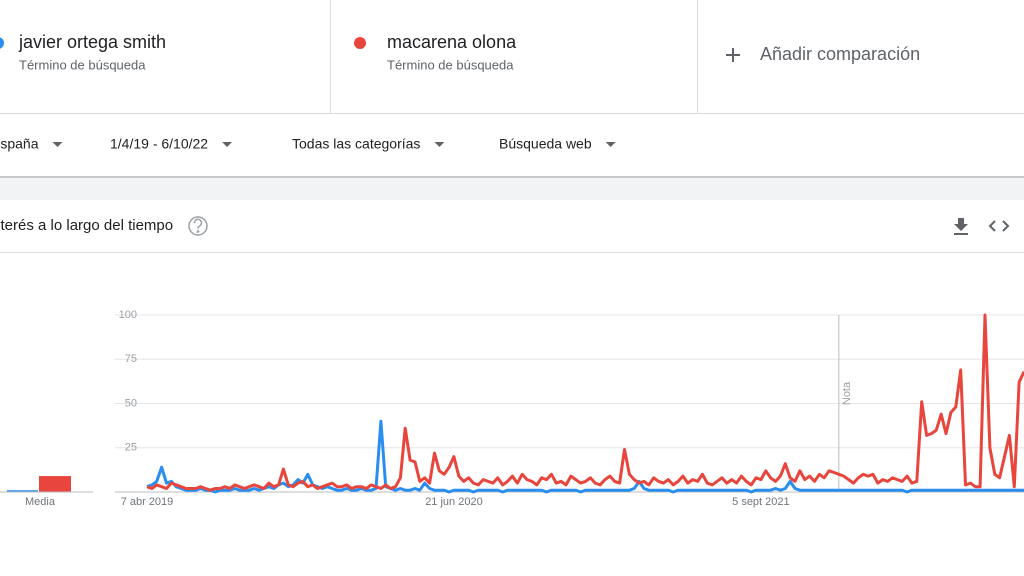  What do you see at coordinates (961, 226) in the screenshot?
I see `download-icon` at bounding box center [961, 226].